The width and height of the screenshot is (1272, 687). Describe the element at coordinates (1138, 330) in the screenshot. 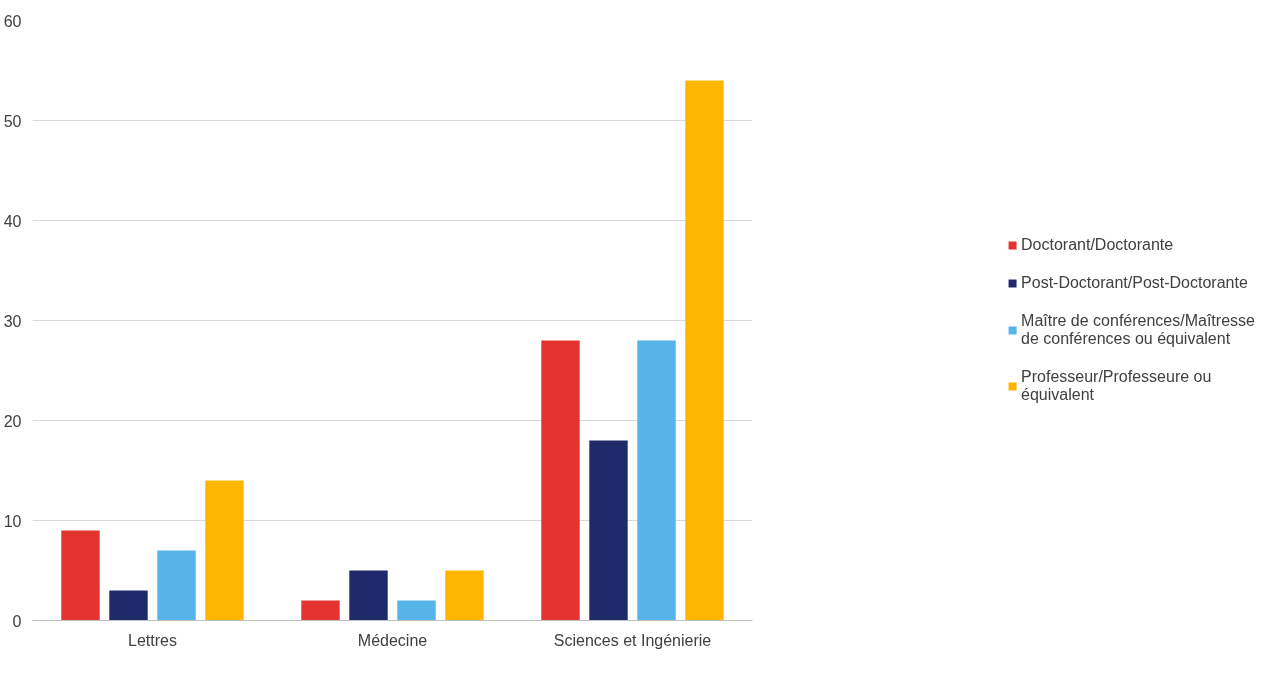

I see `legend-label: Maître de conférences/Maîtresse de conférences ou équivalent` at that location.